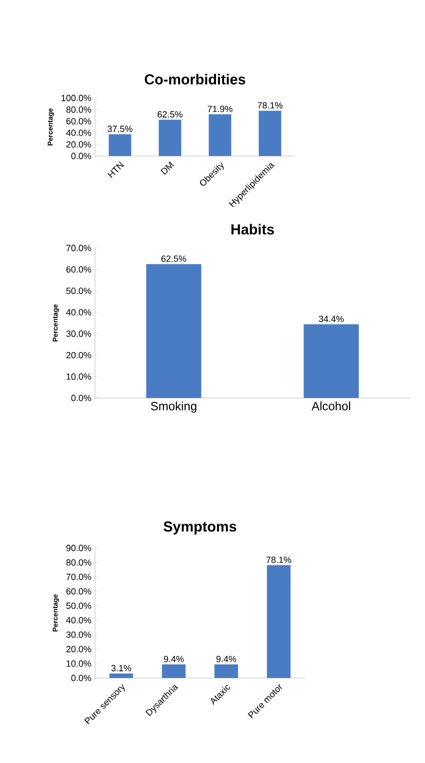 The width and height of the screenshot is (425, 763). Describe the element at coordinates (331, 406) in the screenshot. I see `x-tick-label: Alcohol` at that location.